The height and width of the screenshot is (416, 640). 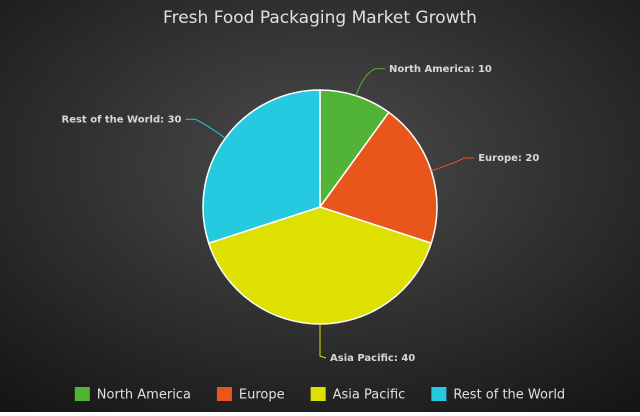 What do you see at coordinates (440, 69) in the screenshot?
I see `data-label: North America: 10` at bounding box center [440, 69].